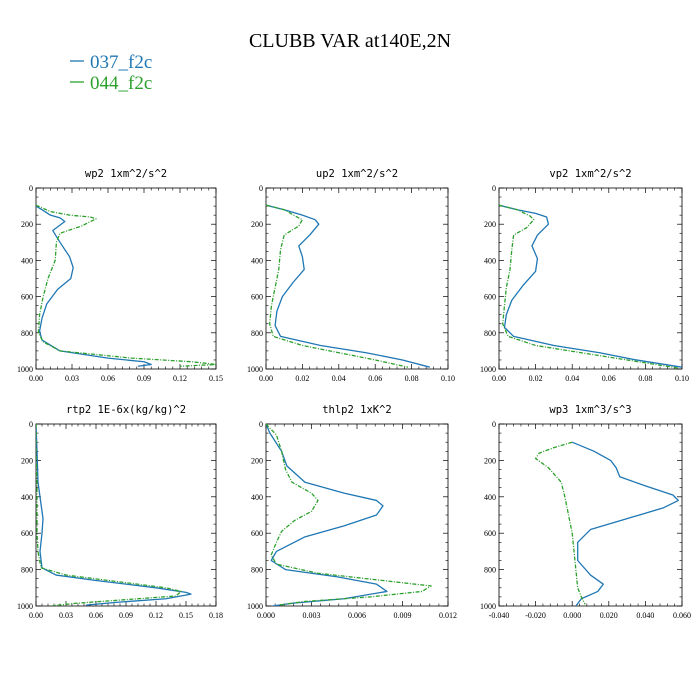  I want to click on x-tick-label: -0.040, so click(499, 615).